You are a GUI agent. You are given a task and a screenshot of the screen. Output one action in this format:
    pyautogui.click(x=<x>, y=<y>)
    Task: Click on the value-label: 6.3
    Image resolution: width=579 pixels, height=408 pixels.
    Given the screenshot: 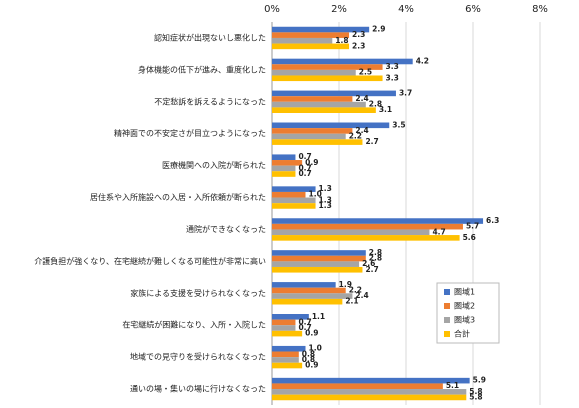 What is the action you would take?
    pyautogui.click(x=492, y=220)
    